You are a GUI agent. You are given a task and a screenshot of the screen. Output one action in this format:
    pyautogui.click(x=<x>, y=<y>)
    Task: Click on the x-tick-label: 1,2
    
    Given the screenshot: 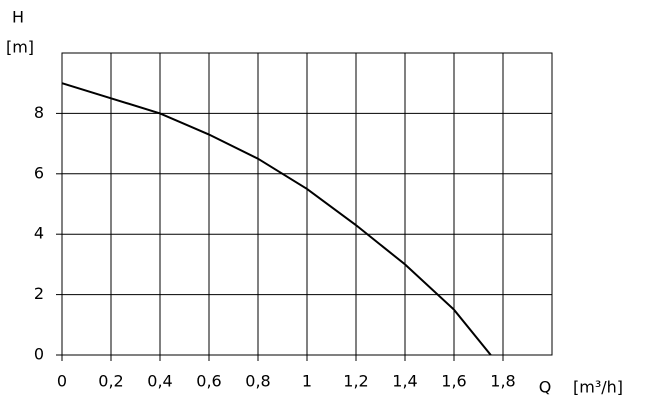 What is the action you would take?
    pyautogui.click(x=355, y=381)
    